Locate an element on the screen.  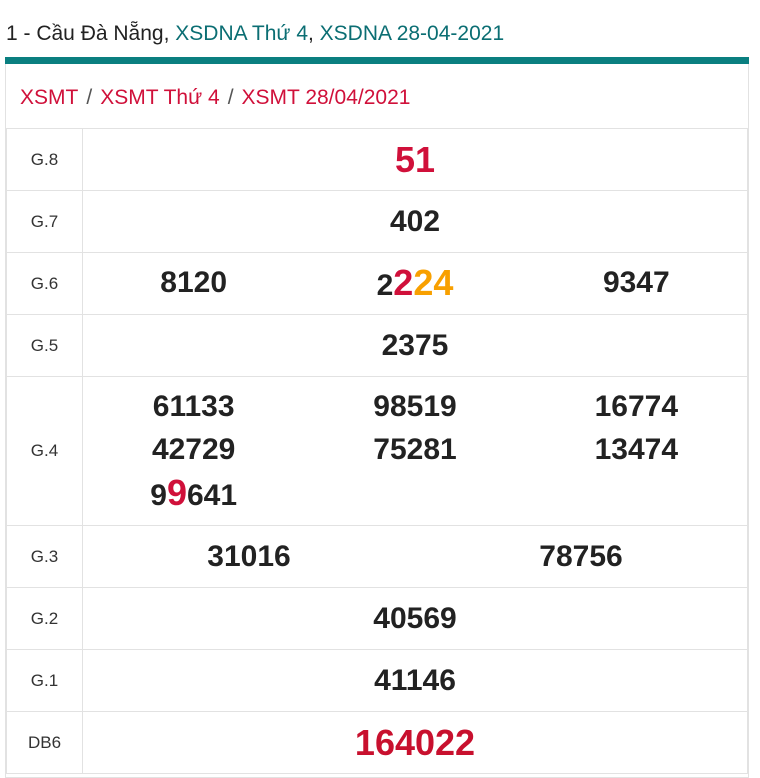
title-comma: , is located at coordinates (314, 33).